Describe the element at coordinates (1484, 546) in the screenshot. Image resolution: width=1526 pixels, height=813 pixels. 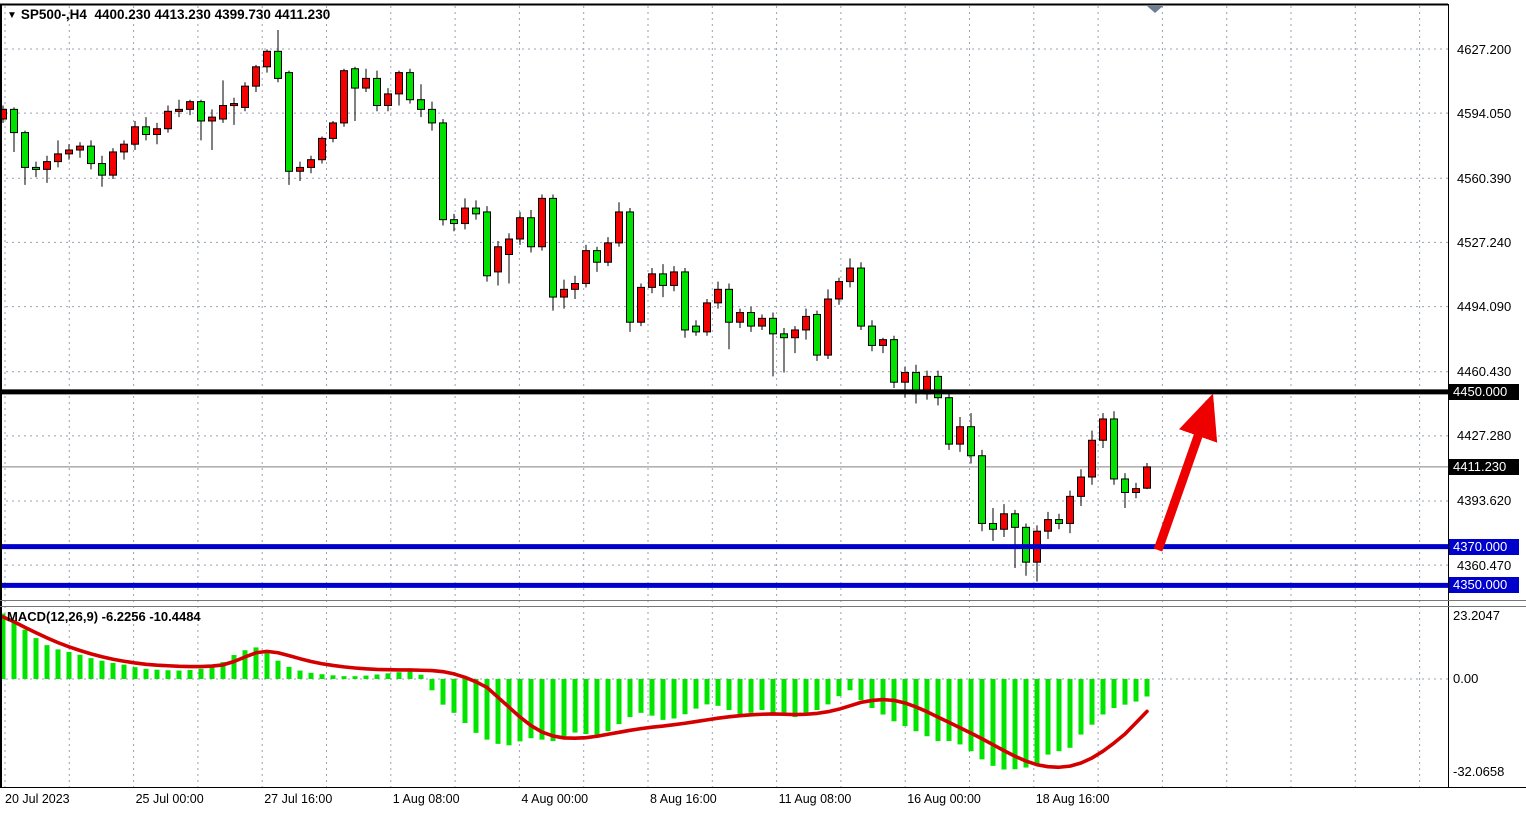
I see `price-level-badge: 4370.000` at that location.